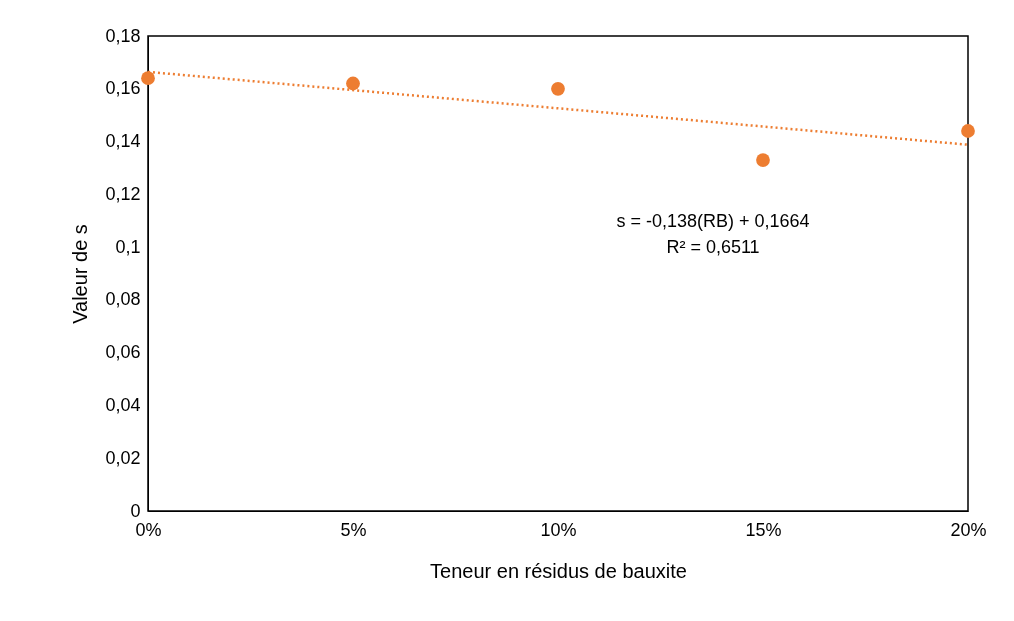 This screenshot has width=1014, height=621. I want to click on y-tick-label: 0, so click(135, 510).